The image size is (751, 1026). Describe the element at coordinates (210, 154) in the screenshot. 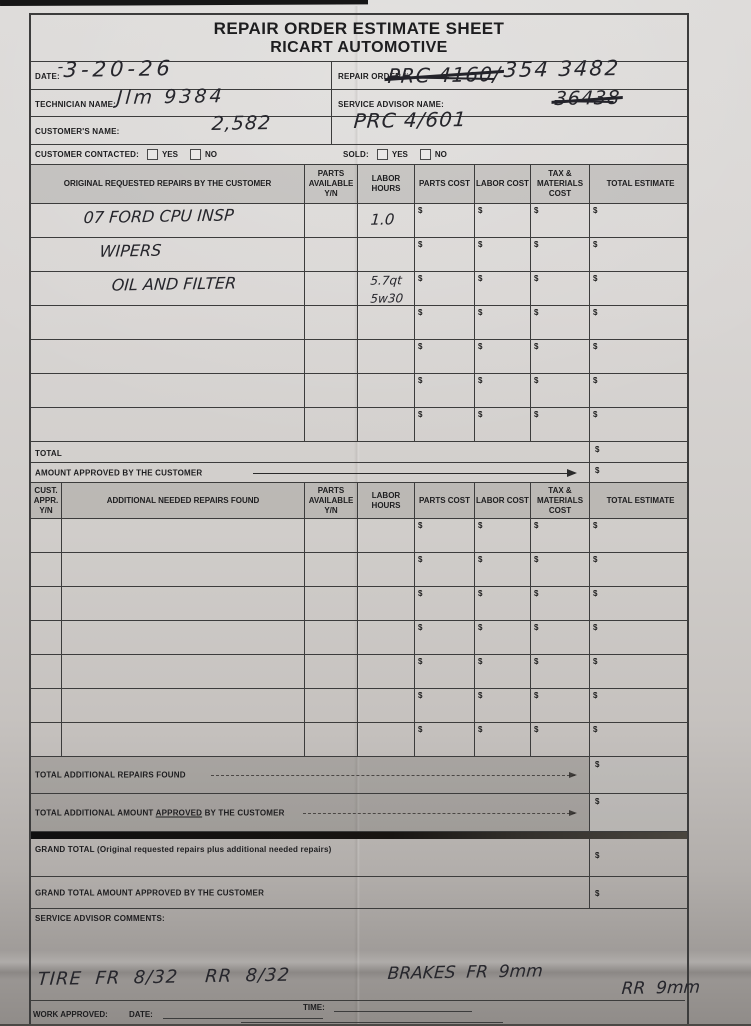

I see `contacted-no-label: NO` at that location.